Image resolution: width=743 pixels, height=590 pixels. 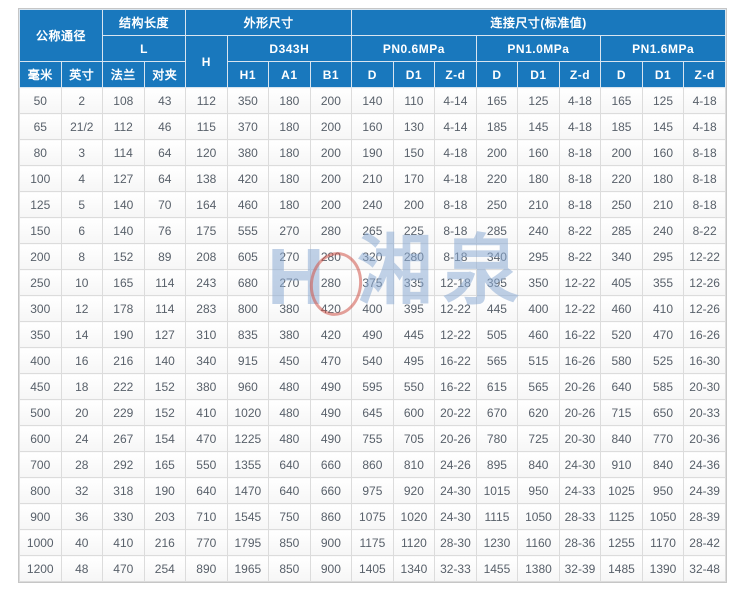 I want to click on table-cell-pn16_Zd: 20-33, so click(x=704, y=412).